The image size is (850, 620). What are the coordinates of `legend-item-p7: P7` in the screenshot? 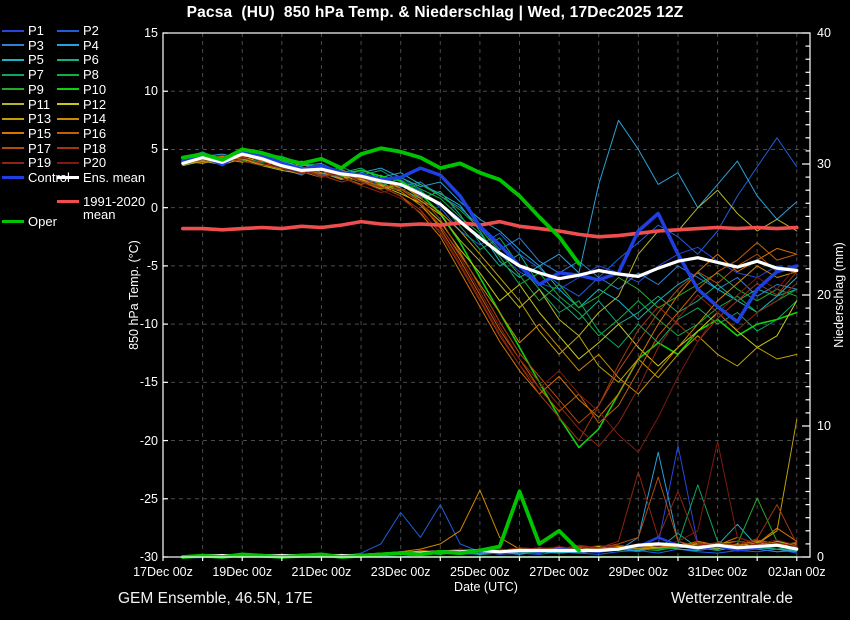 It's located at (49, 74).